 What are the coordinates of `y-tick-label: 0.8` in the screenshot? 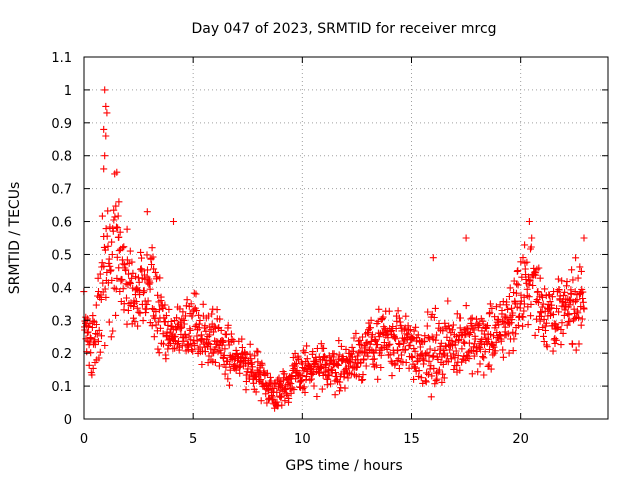 It's located at (61, 157).